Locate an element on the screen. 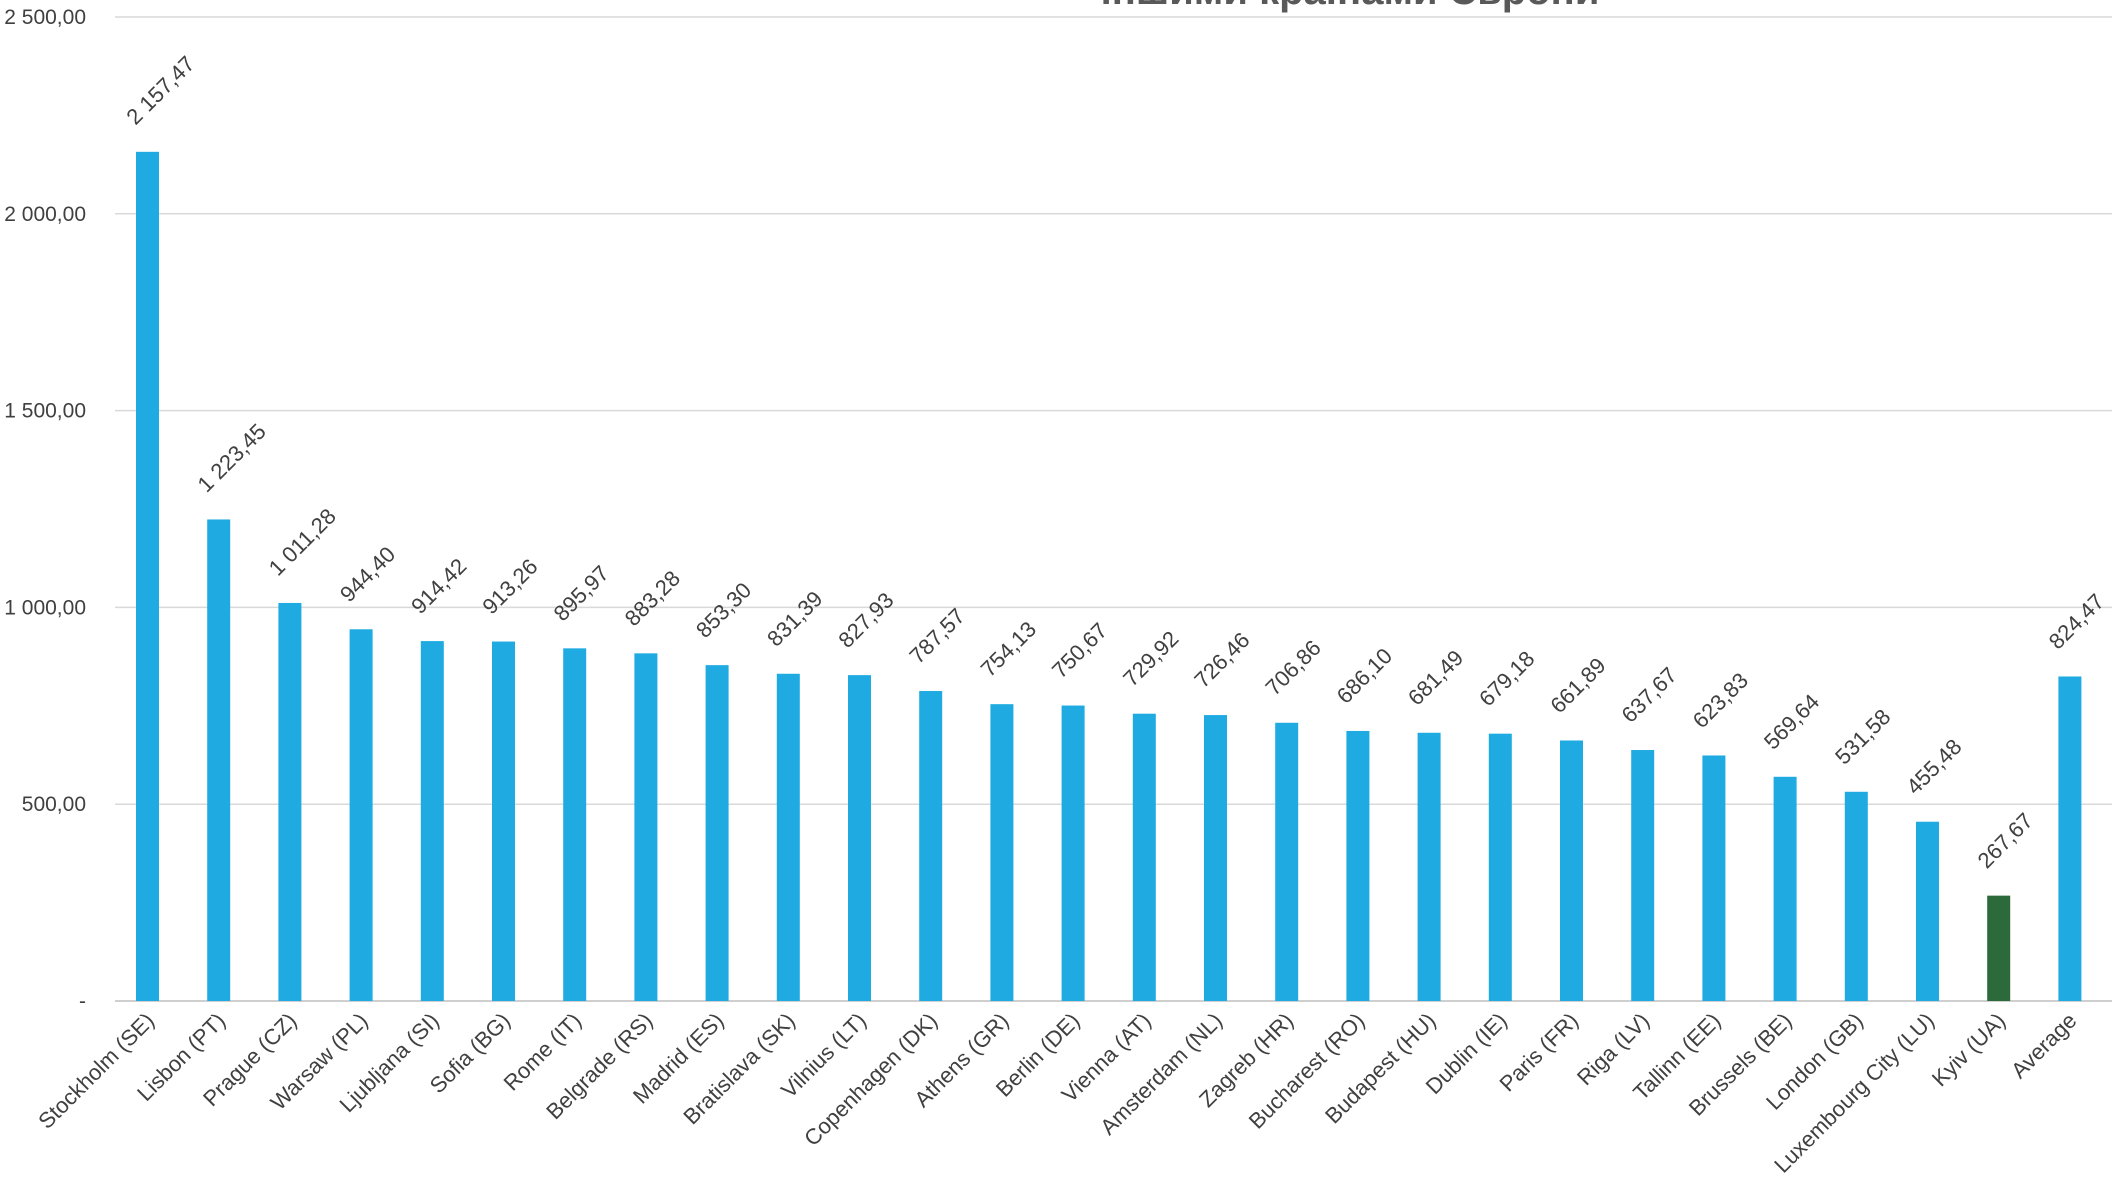  data-label: 883,28 is located at coordinates (652, 598).